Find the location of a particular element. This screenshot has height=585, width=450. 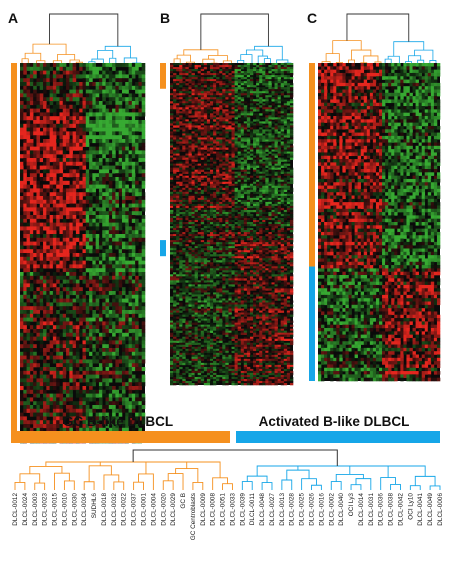

dendrogram-branch is located at coordinates (105, 55).